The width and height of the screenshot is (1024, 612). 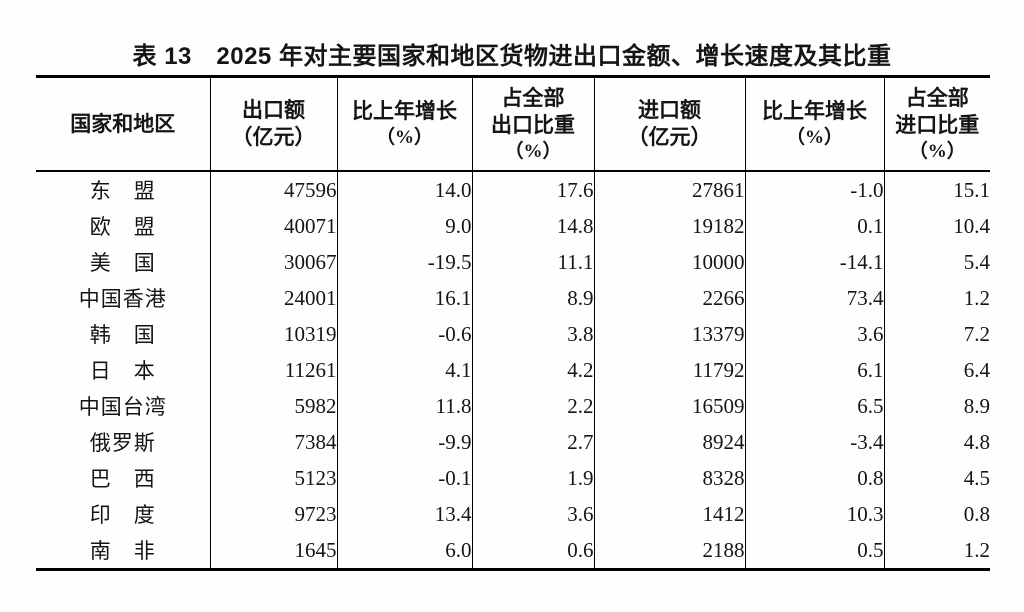 I want to click on table-row: 南 非 1645 6.0 0.6 2188 0.5 1.2, so click(x=513, y=551).